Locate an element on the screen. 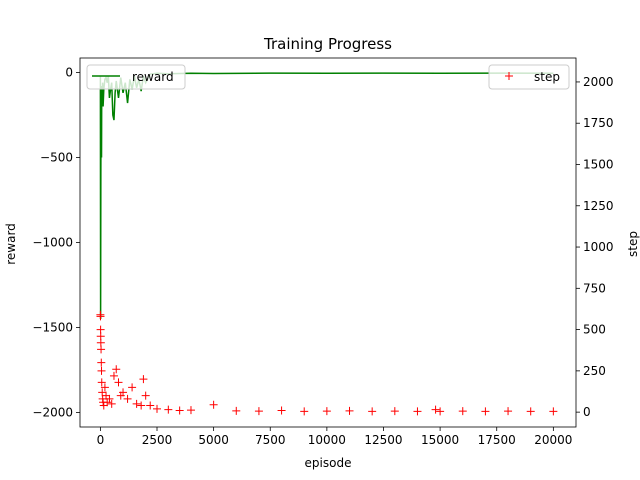 This screenshot has width=640, height=480. x-tick-label: 12500 is located at coordinates (383, 440).